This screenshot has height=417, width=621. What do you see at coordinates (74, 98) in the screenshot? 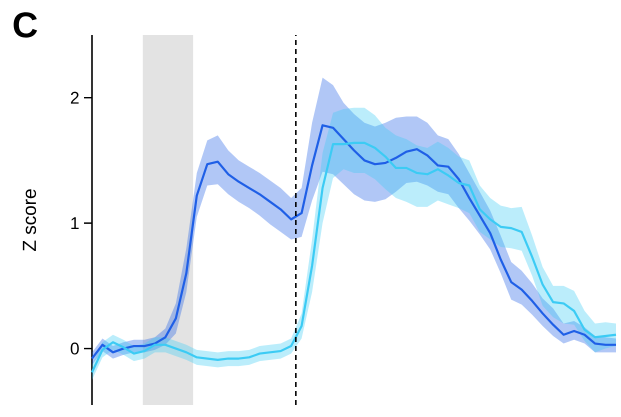
I see `y-tick-label: 2` at bounding box center [74, 98].